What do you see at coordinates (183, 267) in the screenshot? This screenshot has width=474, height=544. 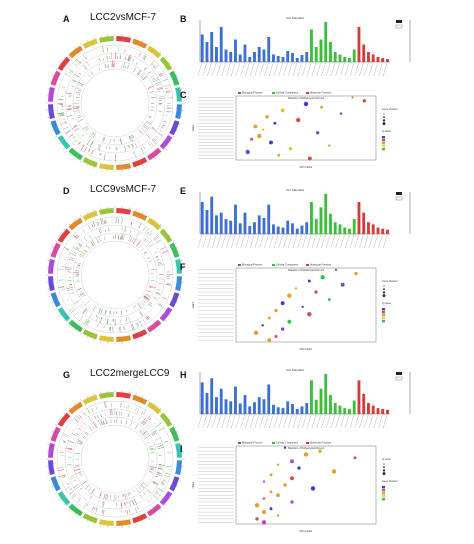 I see `panel-letter-f: F` at bounding box center [183, 267].